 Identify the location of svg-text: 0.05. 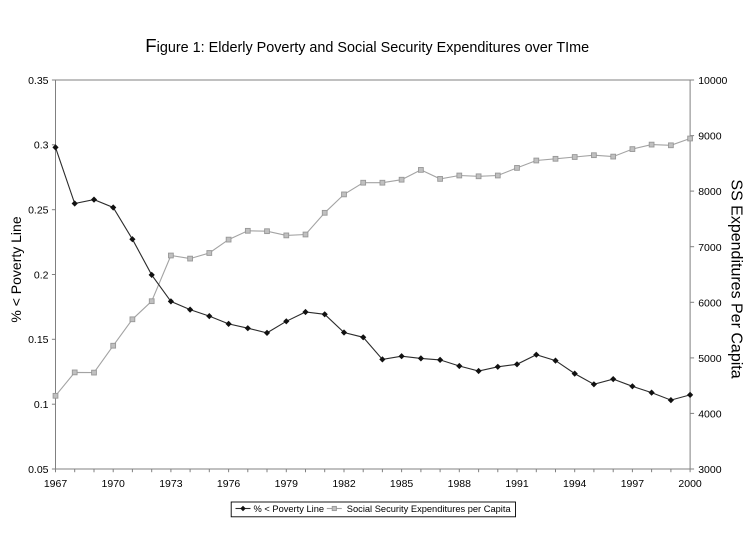
(38, 470).